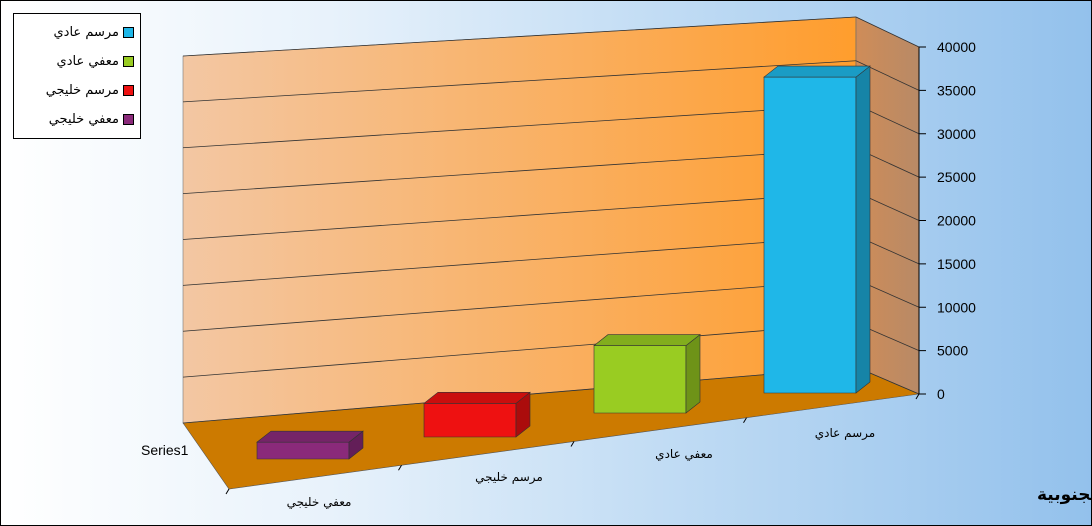 The width and height of the screenshot is (1092, 526). What do you see at coordinates (86, 32) in the screenshot?
I see `legend-label: مرسم عادي` at bounding box center [86, 32].